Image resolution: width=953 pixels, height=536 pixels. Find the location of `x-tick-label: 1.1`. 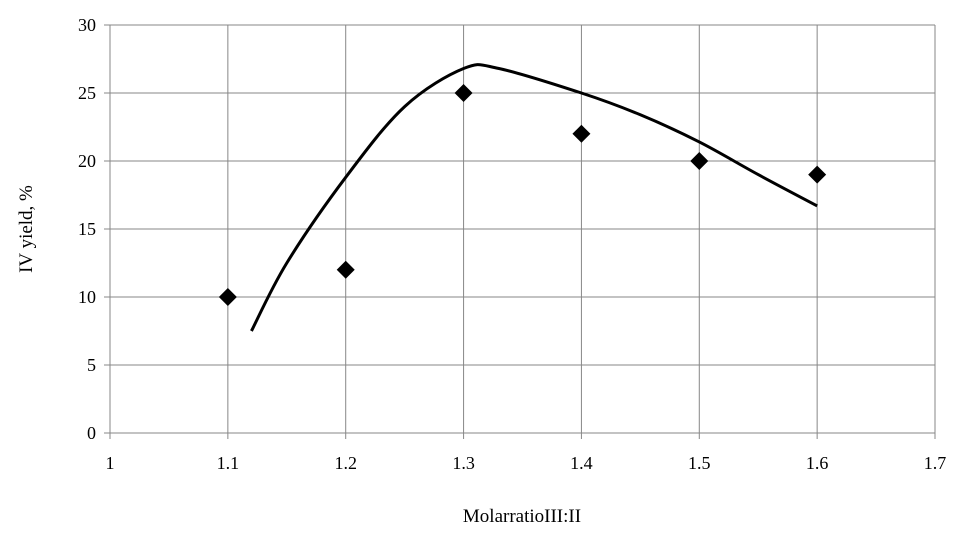

x-tick-label: 1.1 is located at coordinates (228, 463).